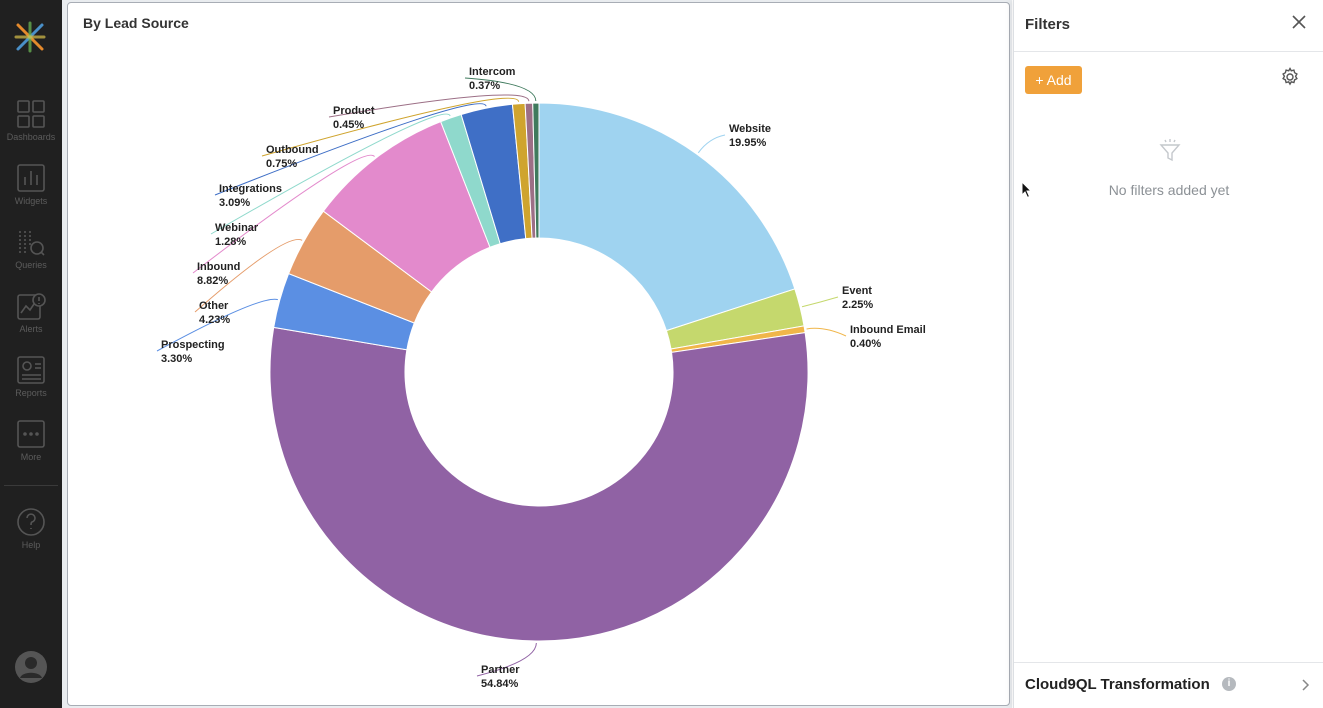 The width and height of the screenshot is (1323, 708). I want to click on slice-label-integrations: Integrations, so click(250, 189).